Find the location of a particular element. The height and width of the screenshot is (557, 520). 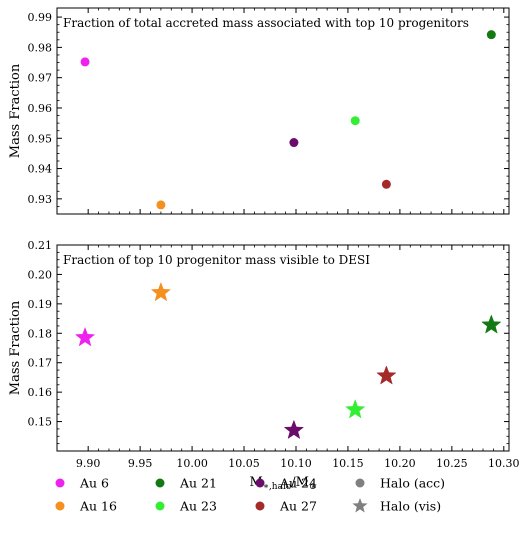

y-tick-label: 0.94 is located at coordinates (40, 169).